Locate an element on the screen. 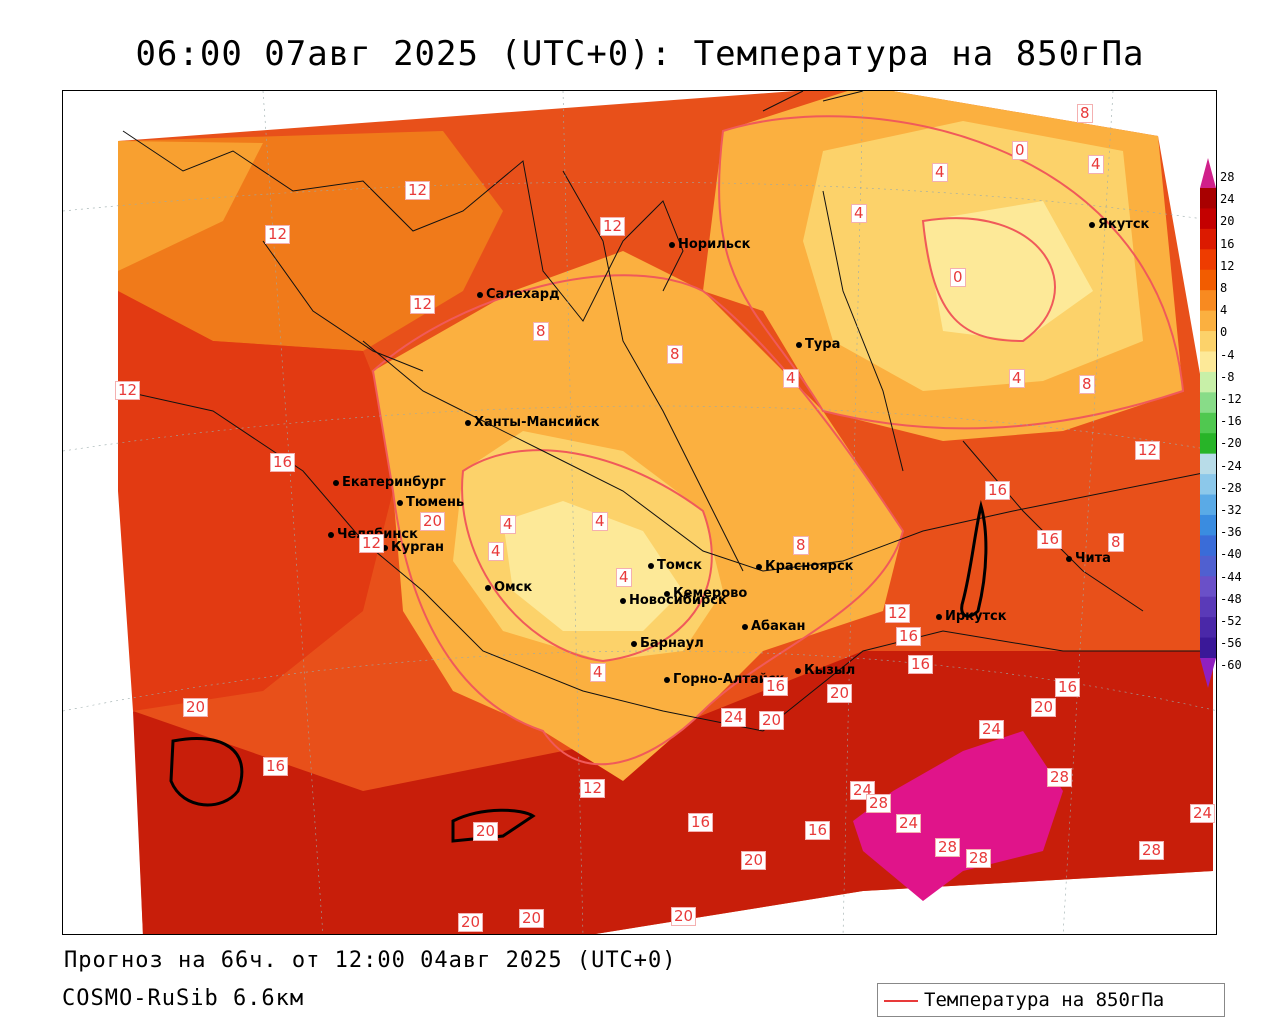  city-marker: Ханты-Мансийск is located at coordinates (532, 422).